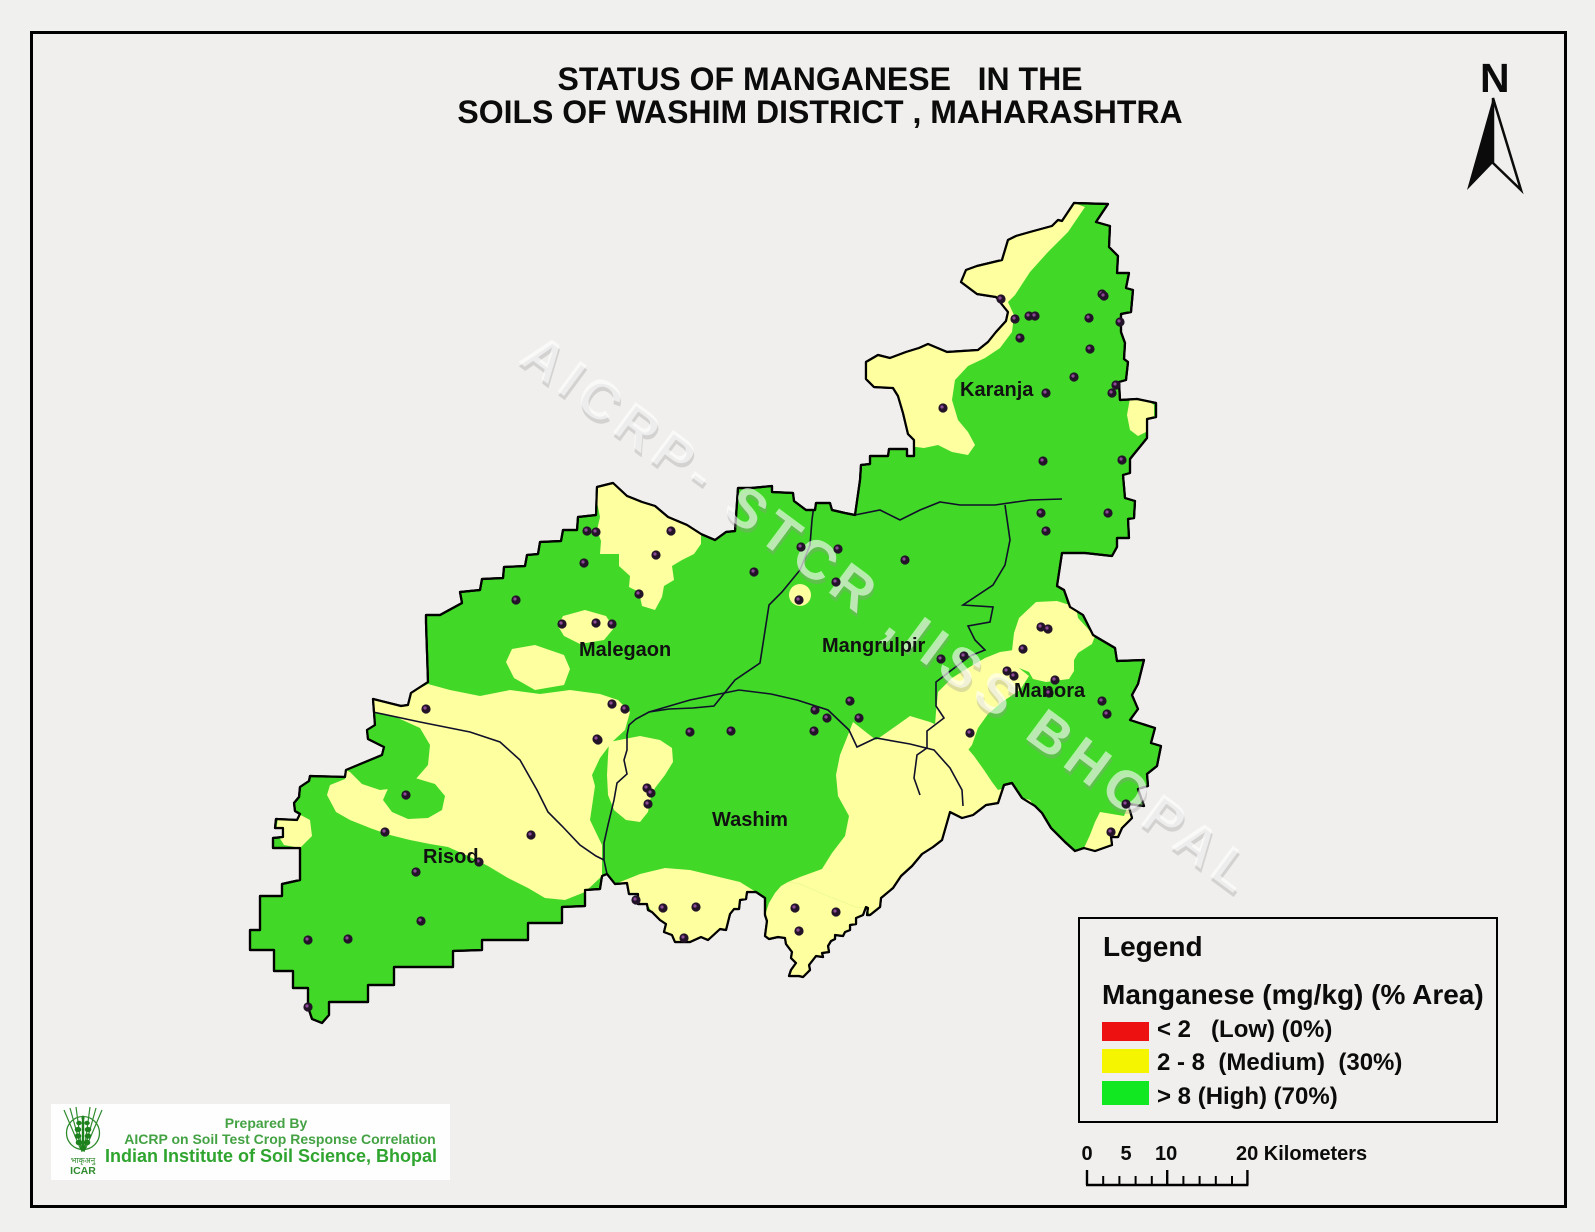 This screenshot has width=1595, height=1232. What do you see at coordinates (874, 646) in the screenshot?
I see `svg-text: Mangrulpir` at bounding box center [874, 646].